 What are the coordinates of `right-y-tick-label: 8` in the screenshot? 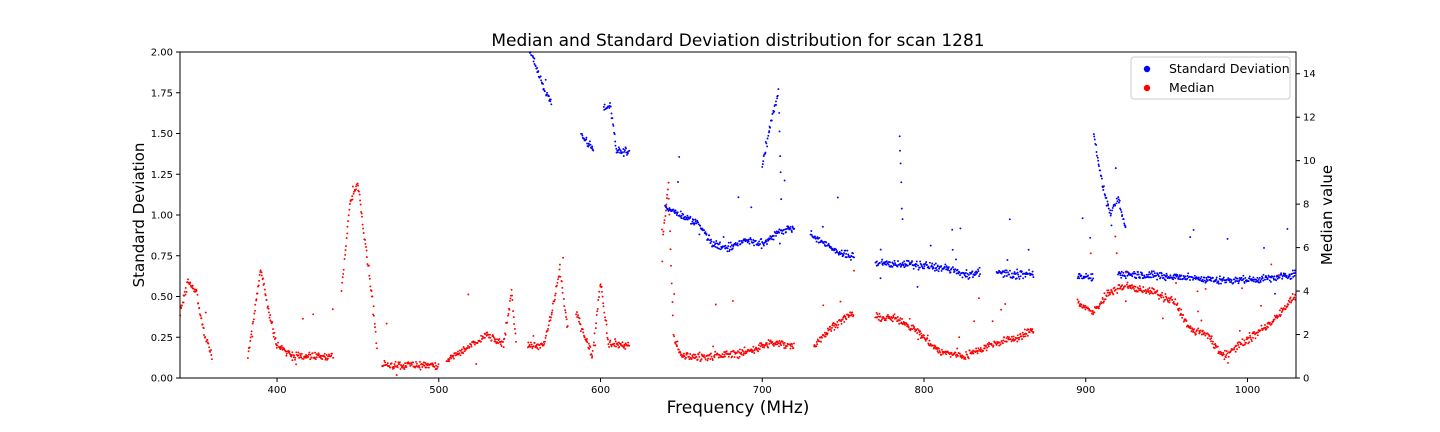 It's located at (1306, 205).